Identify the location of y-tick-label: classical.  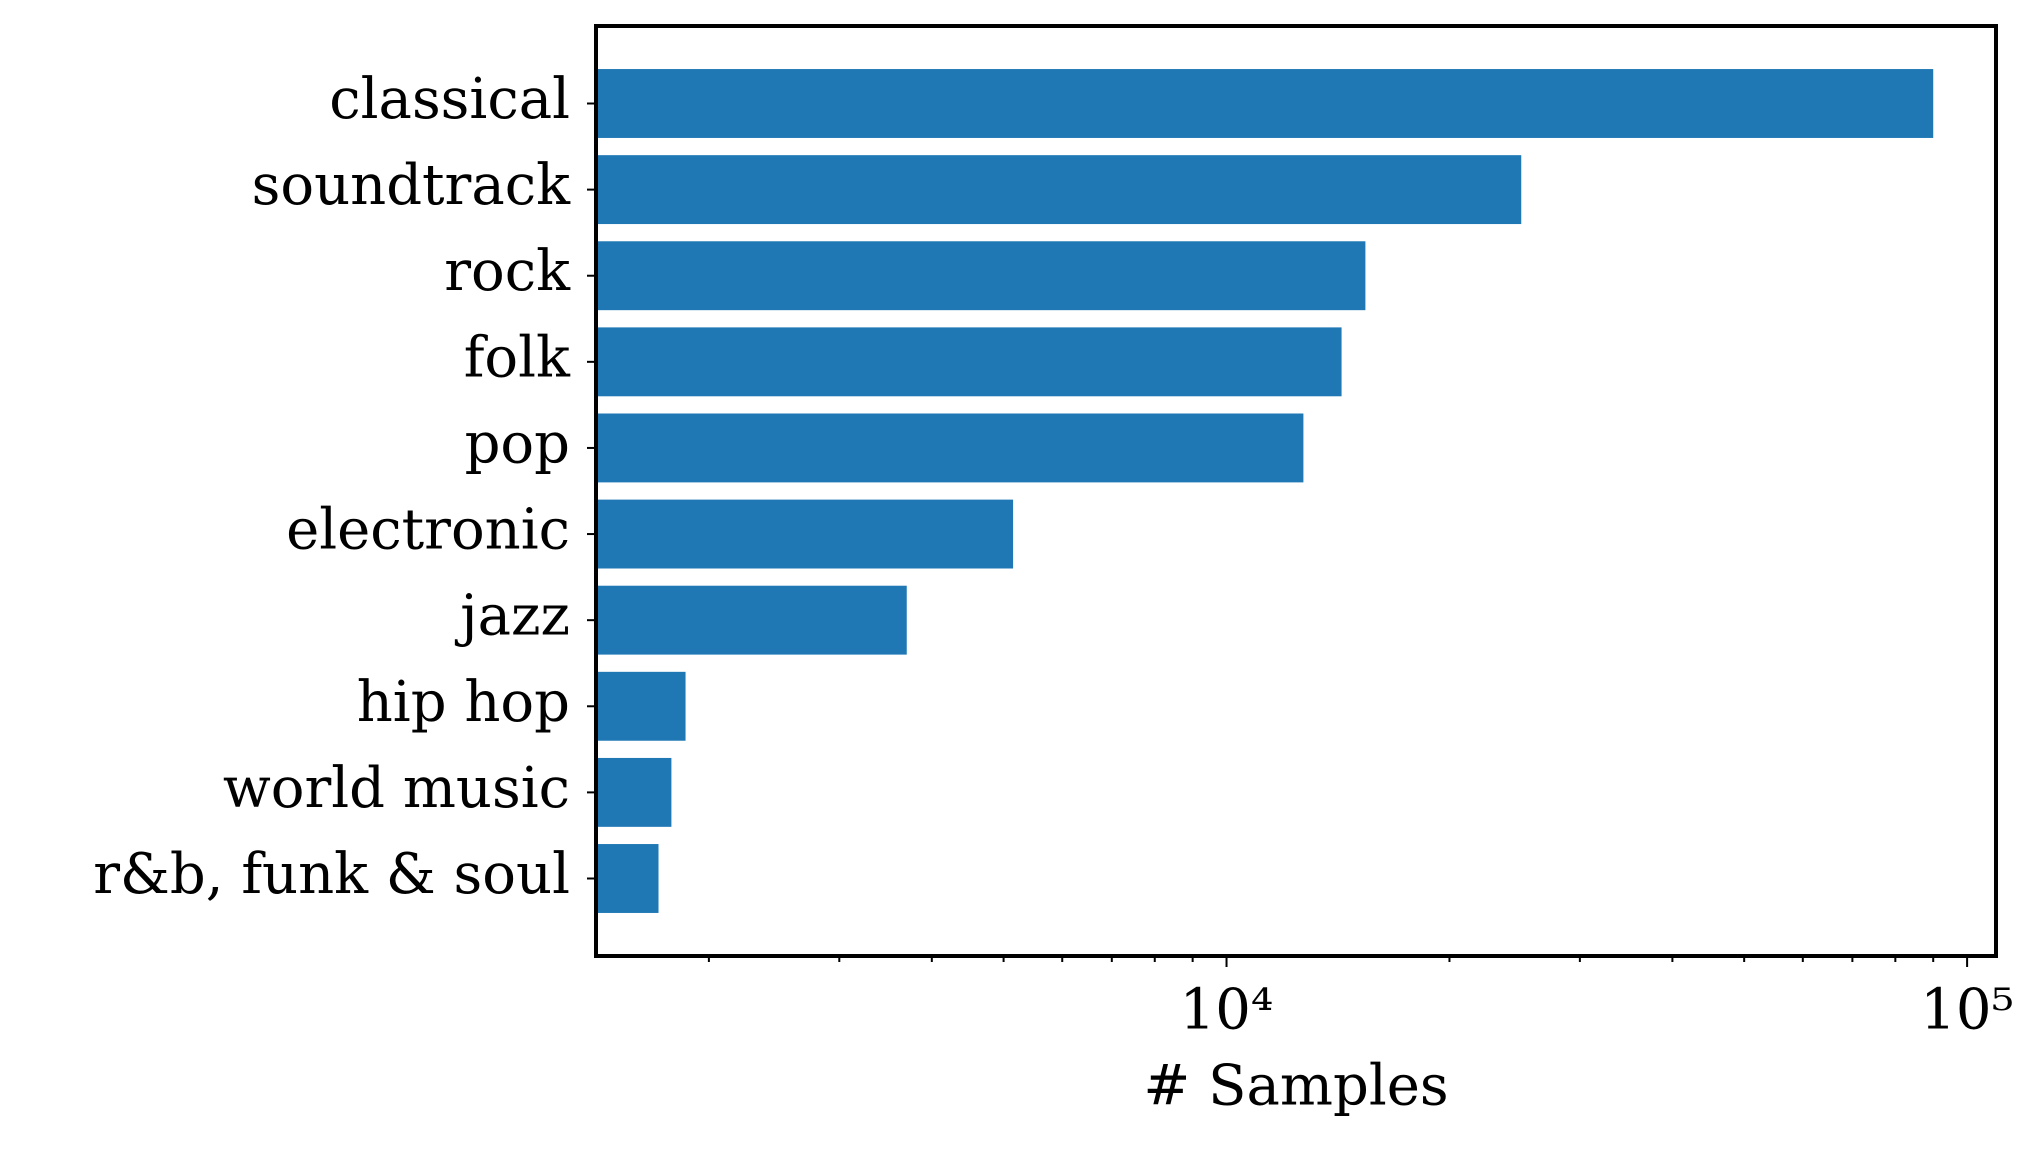
(449, 99).